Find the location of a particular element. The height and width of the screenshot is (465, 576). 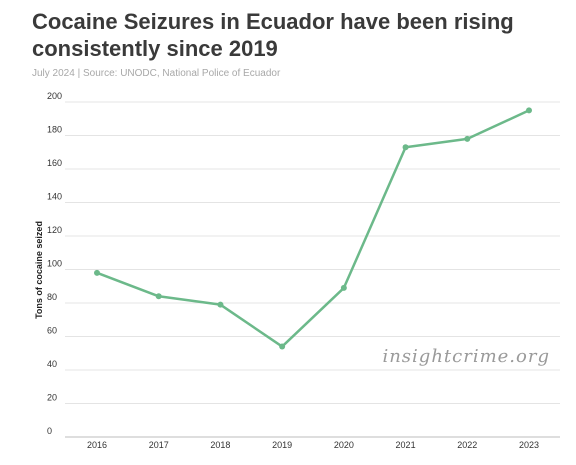

y-tick-label: 20 is located at coordinates (52, 398).